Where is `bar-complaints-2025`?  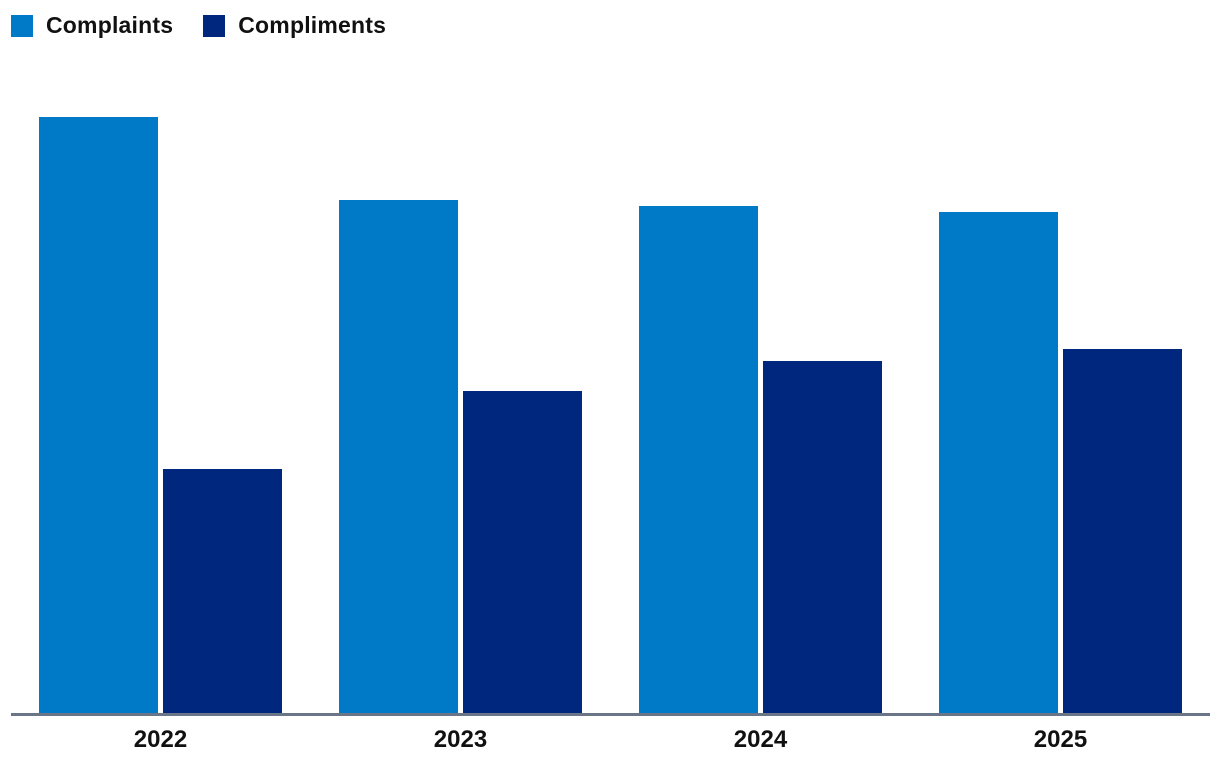 bar-complaints-2025 is located at coordinates (998, 462).